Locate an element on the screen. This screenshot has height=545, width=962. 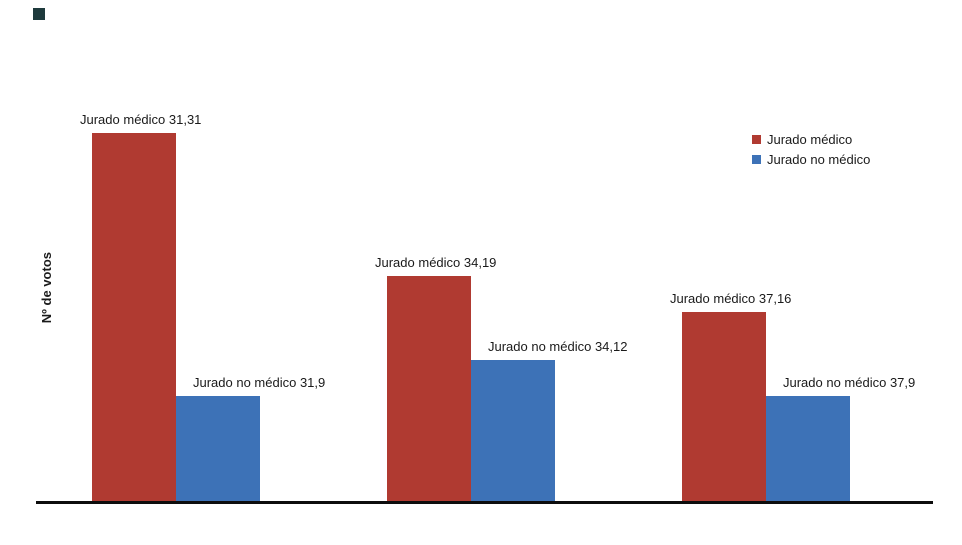
bar-label-jurado-medico-37: Jurado médico 37,16 is located at coordinates (731, 298).